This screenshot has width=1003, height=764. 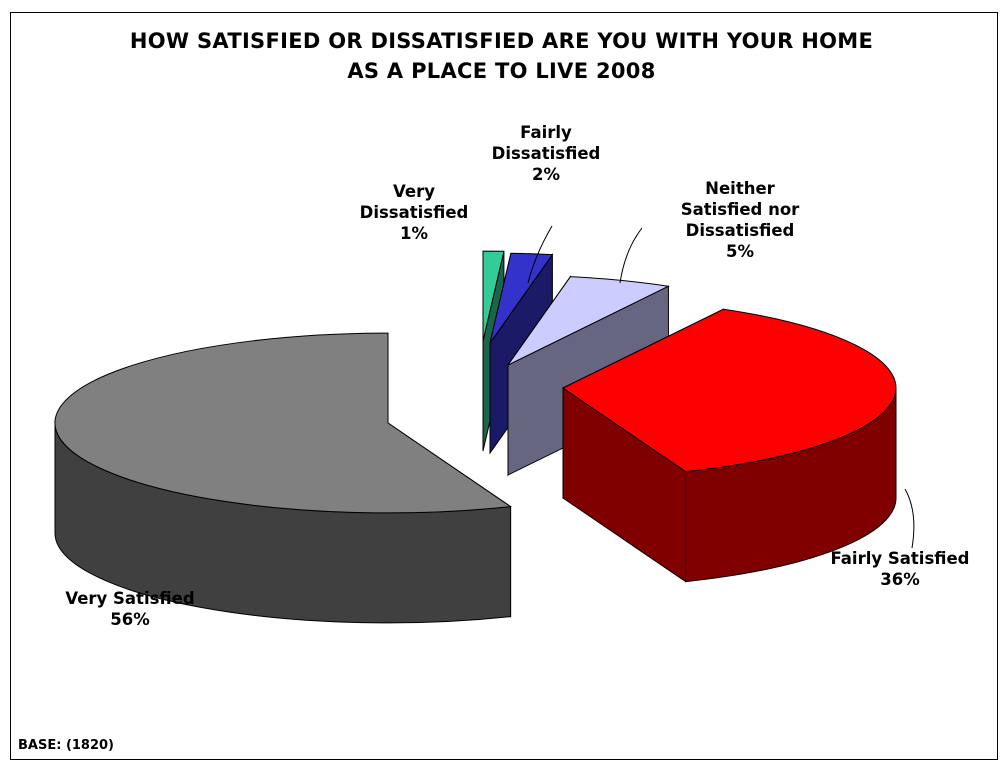 I want to click on pie-slice-fairly-satisfied, so click(x=729, y=390).